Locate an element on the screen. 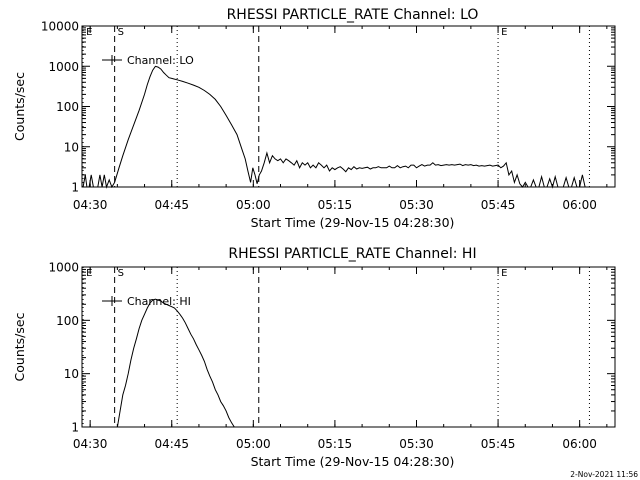 This screenshot has height=480, width=640. plot-hi-ytick-label-0: 1 is located at coordinates (75, 428).